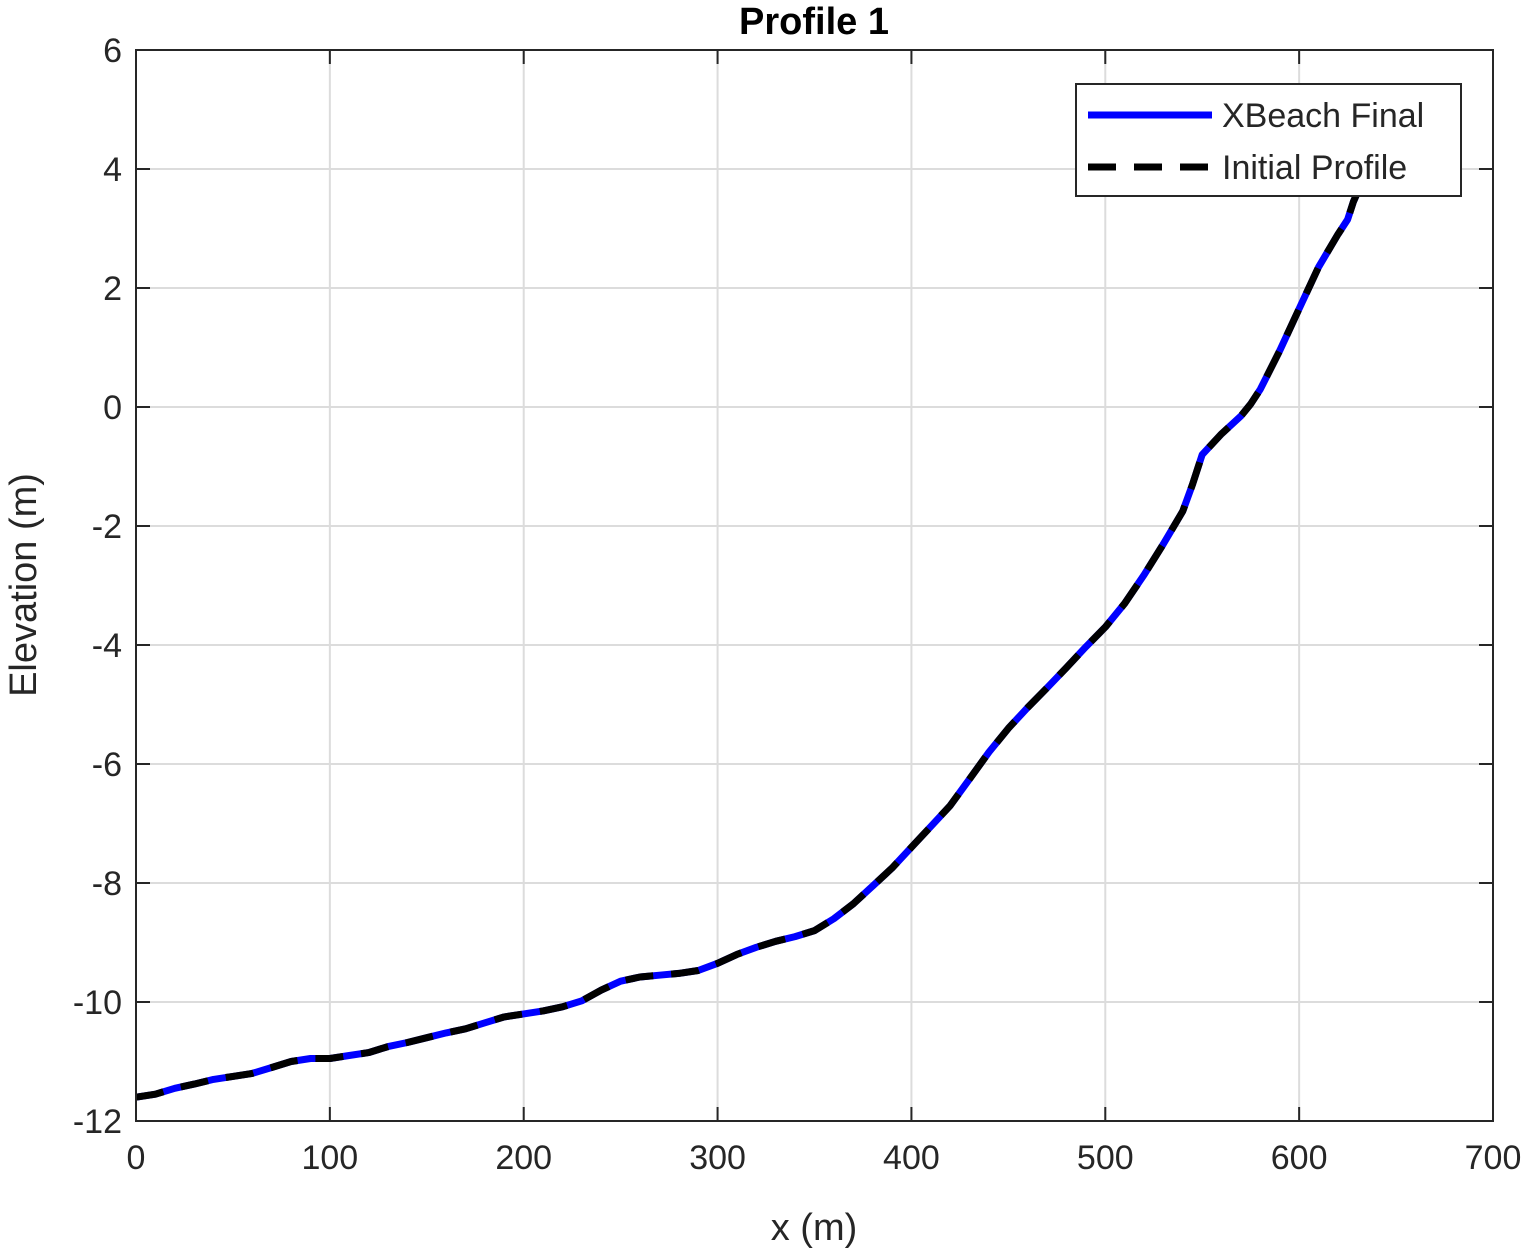 The height and width of the screenshot is (1258, 1528). I want to click on y-tick-label: 2, so click(112, 289).